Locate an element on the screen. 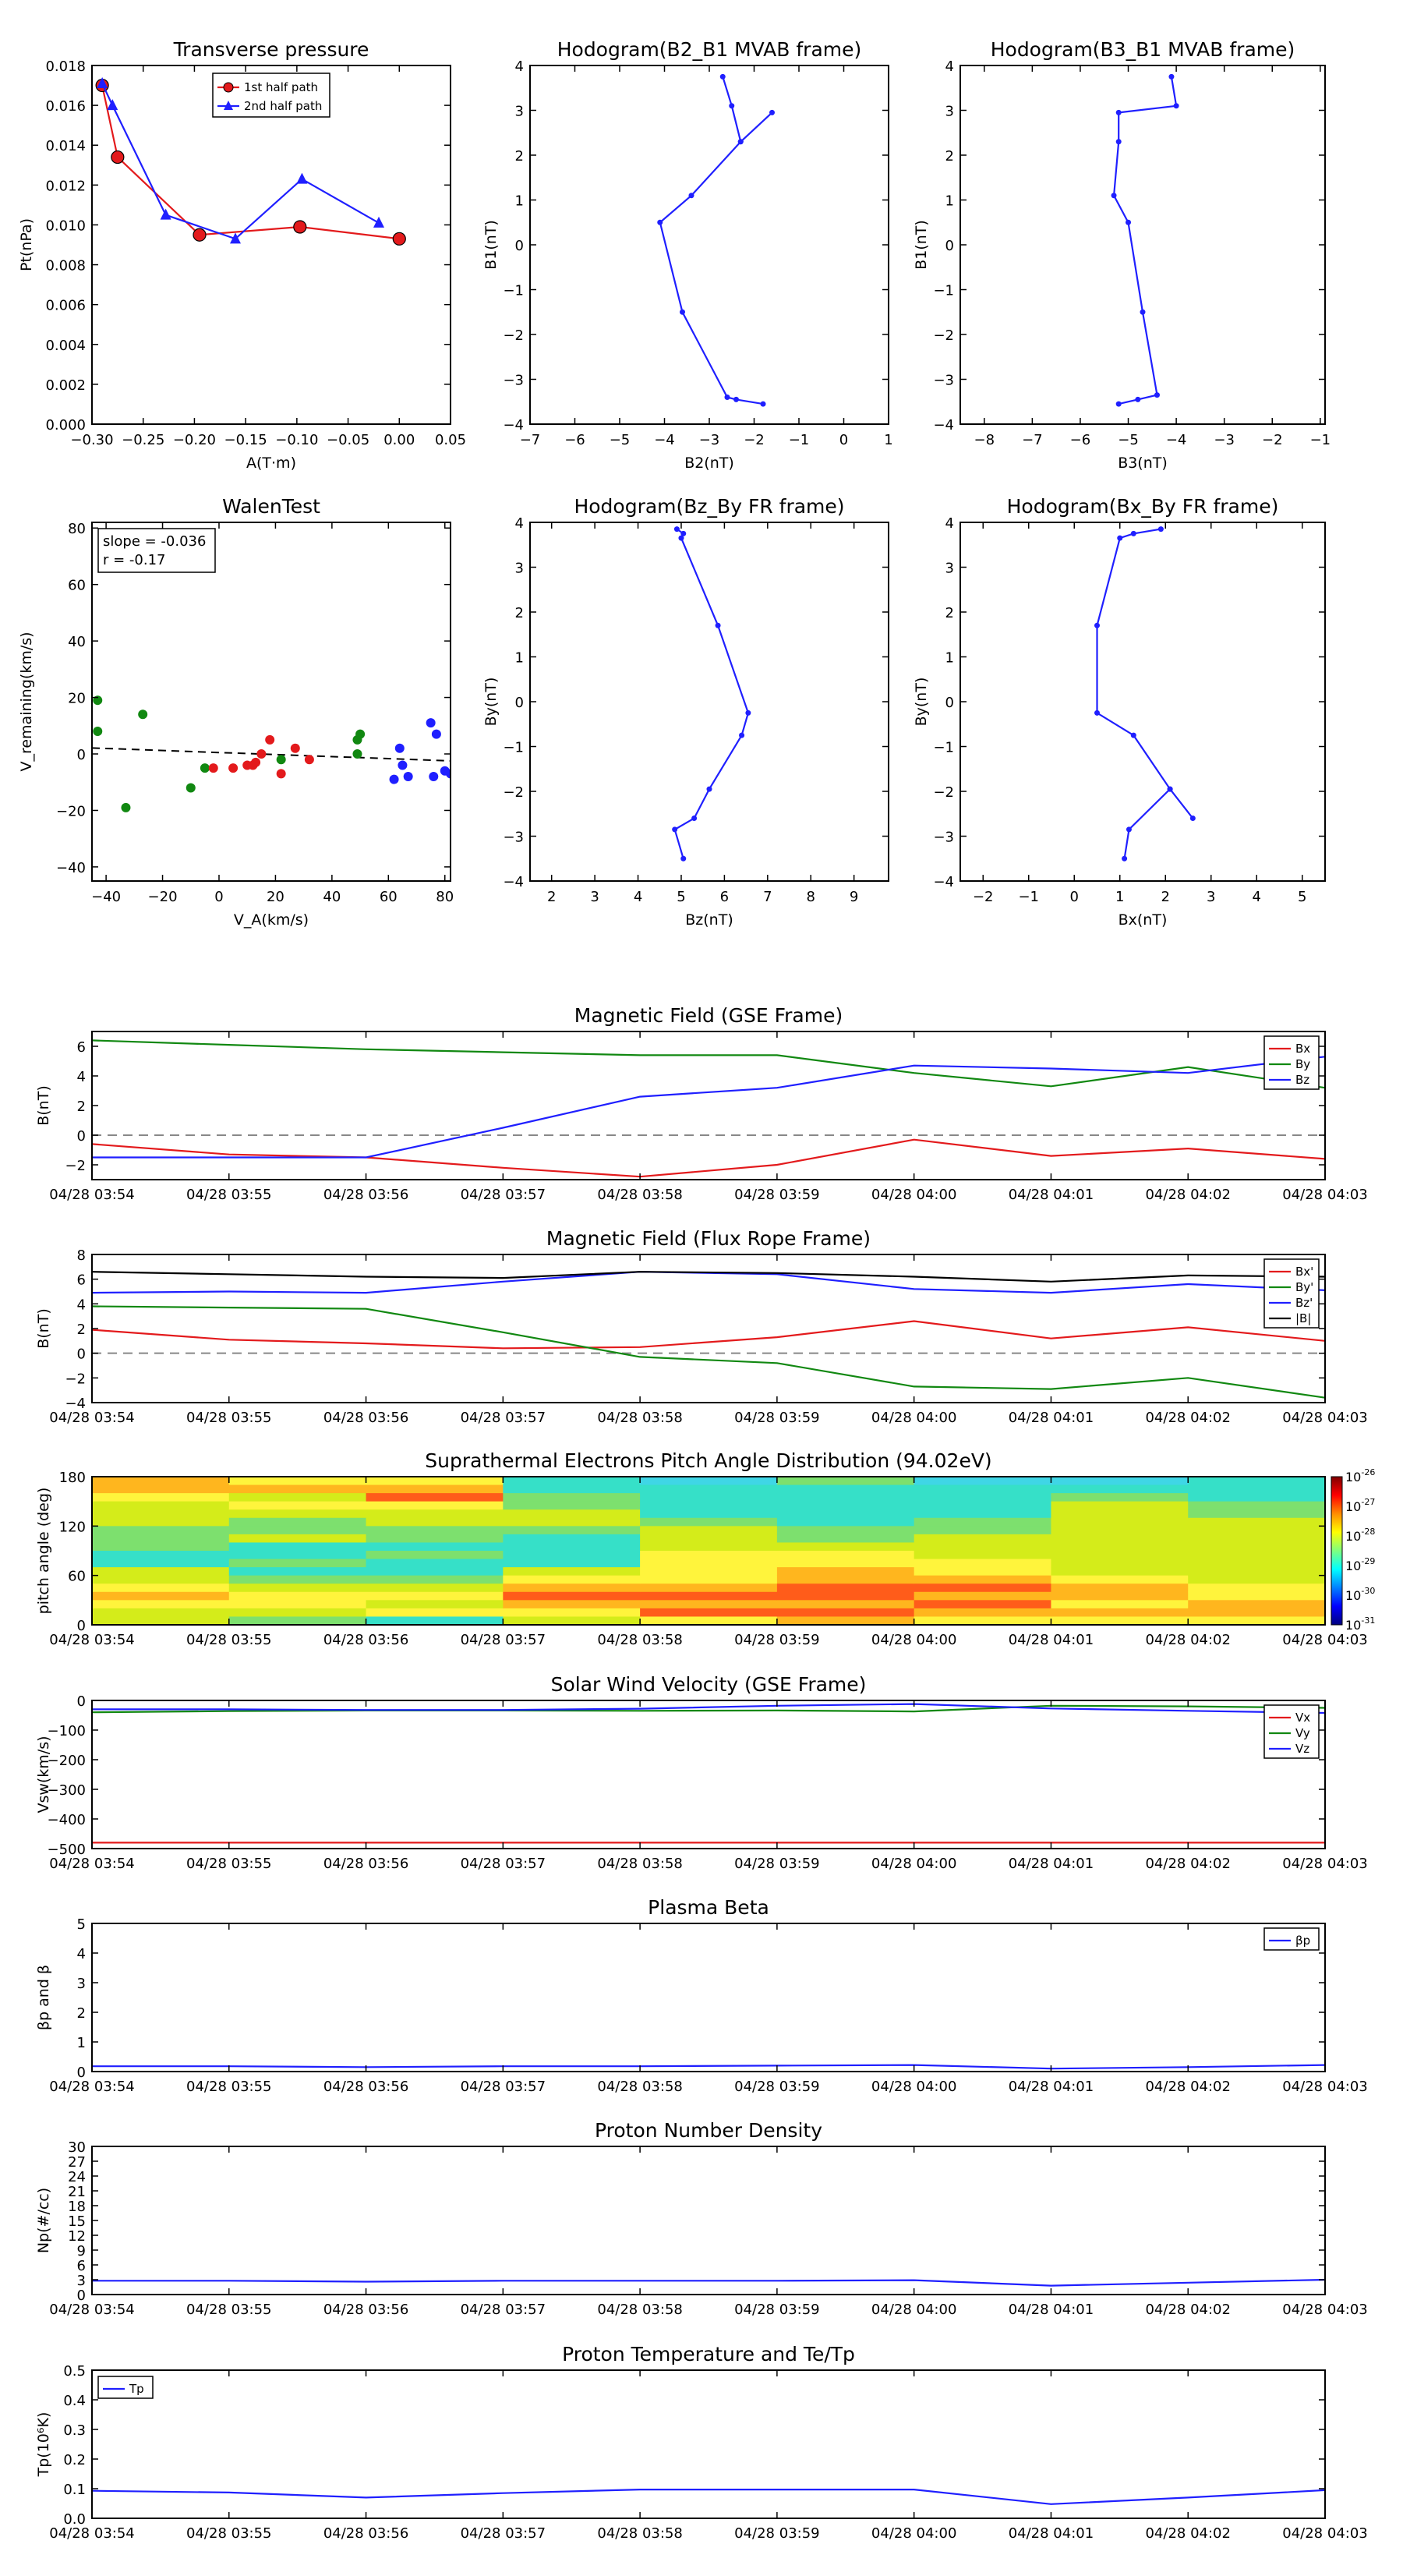  legend-marker is located at coordinates (228, 87).